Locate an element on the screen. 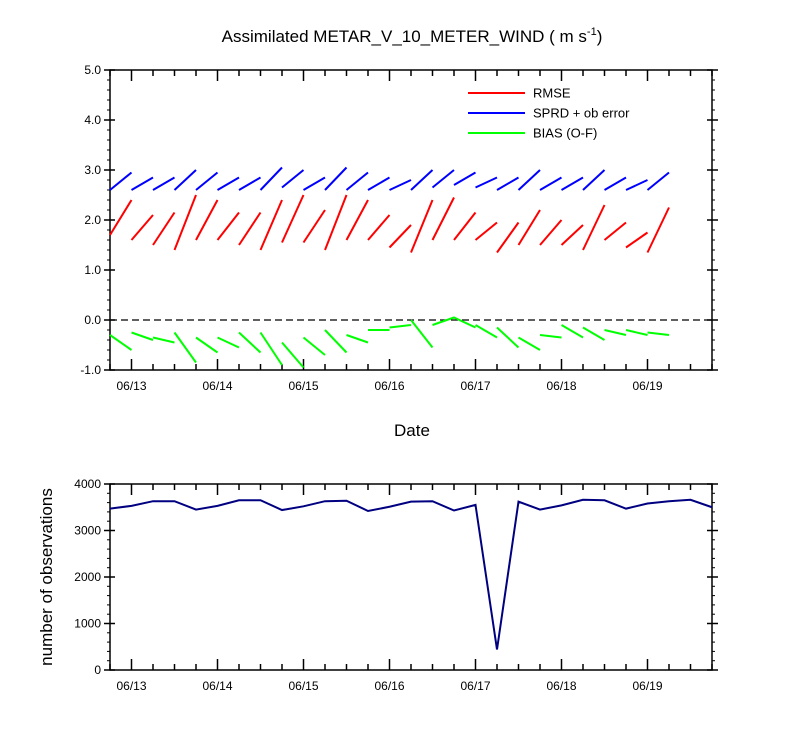 This screenshot has width=800, height=755. y-tick-label: 0 is located at coordinates (97, 670).